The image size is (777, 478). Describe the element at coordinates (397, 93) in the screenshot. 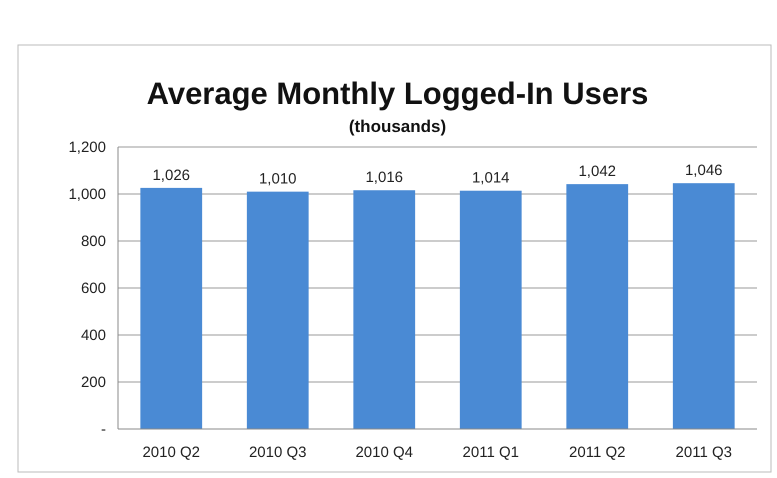

I see `chart-title: Average Monthly Logged-In Users` at that location.